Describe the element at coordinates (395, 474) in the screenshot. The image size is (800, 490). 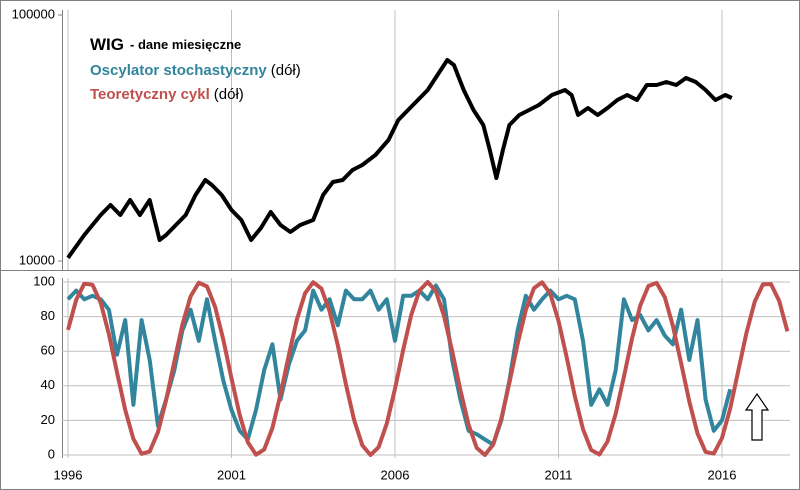
I see `x-tick-label: 2006` at that location.